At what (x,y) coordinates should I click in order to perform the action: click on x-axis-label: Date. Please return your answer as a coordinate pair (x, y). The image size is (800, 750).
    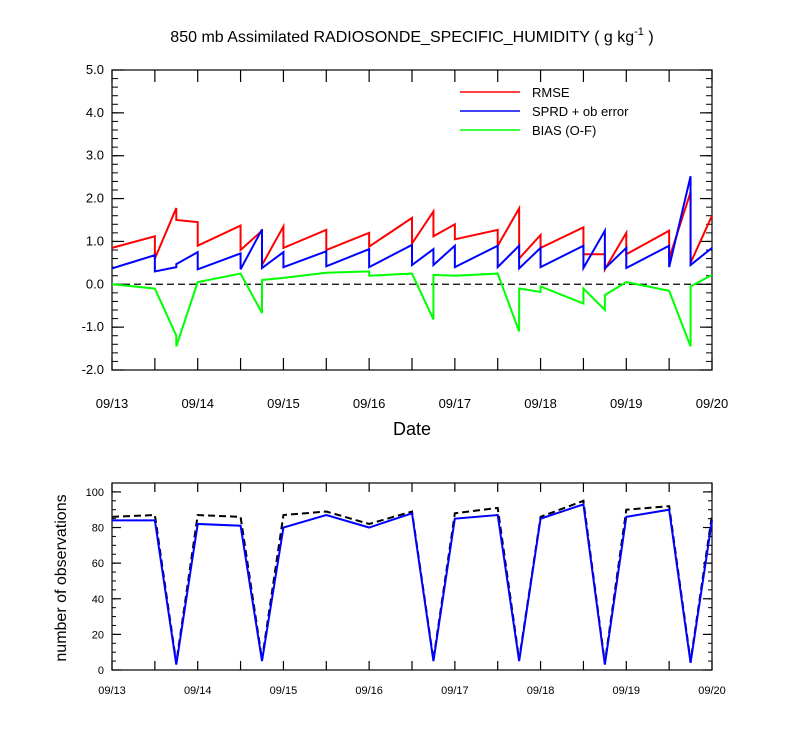
    Looking at the image, I should click on (412, 429).